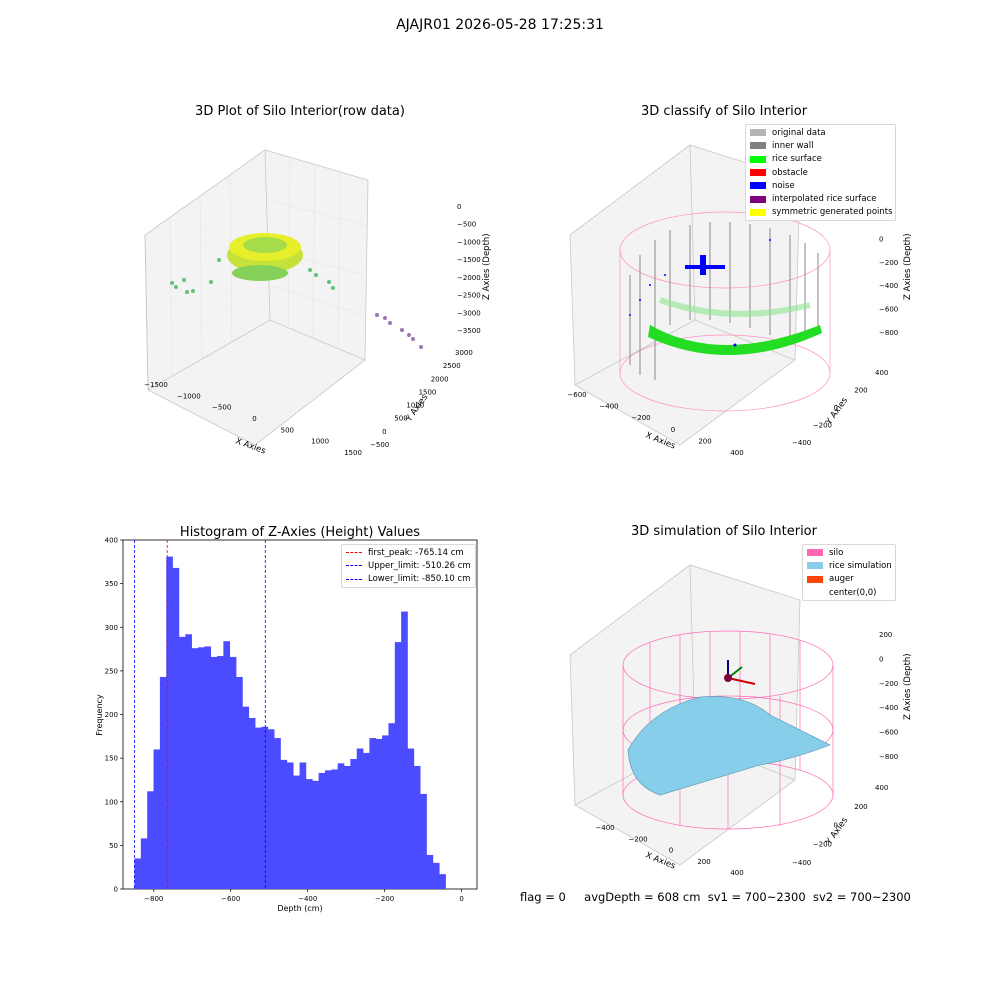 The image size is (1000, 1000). What do you see at coordinates (111, 671) in the screenshot?
I see `y-tick-label: 250` at bounding box center [111, 671].